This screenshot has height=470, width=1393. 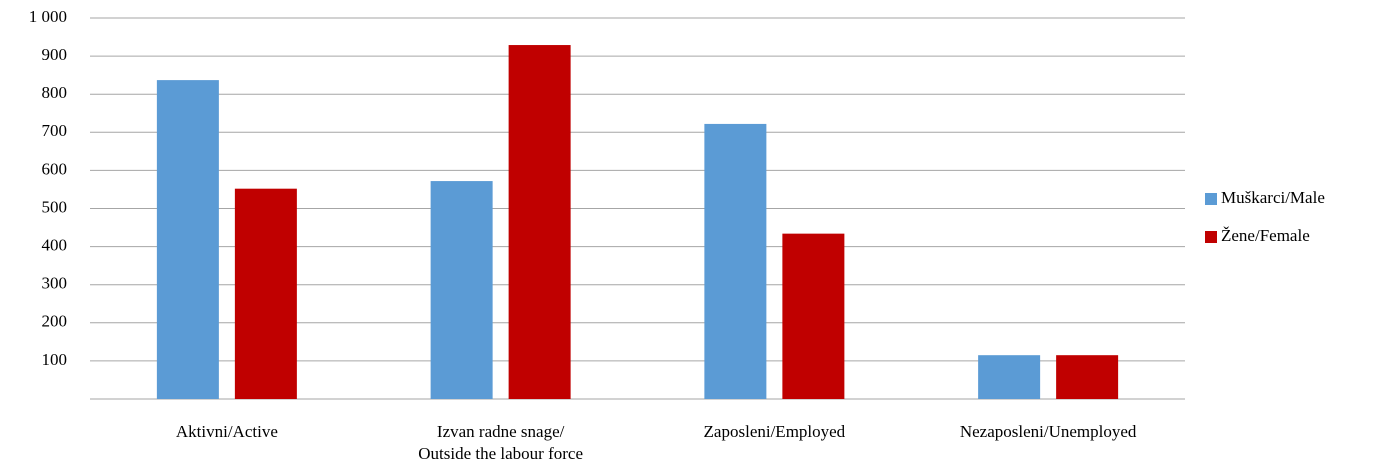 I want to click on y-tick-label: 200, so click(x=55, y=321).